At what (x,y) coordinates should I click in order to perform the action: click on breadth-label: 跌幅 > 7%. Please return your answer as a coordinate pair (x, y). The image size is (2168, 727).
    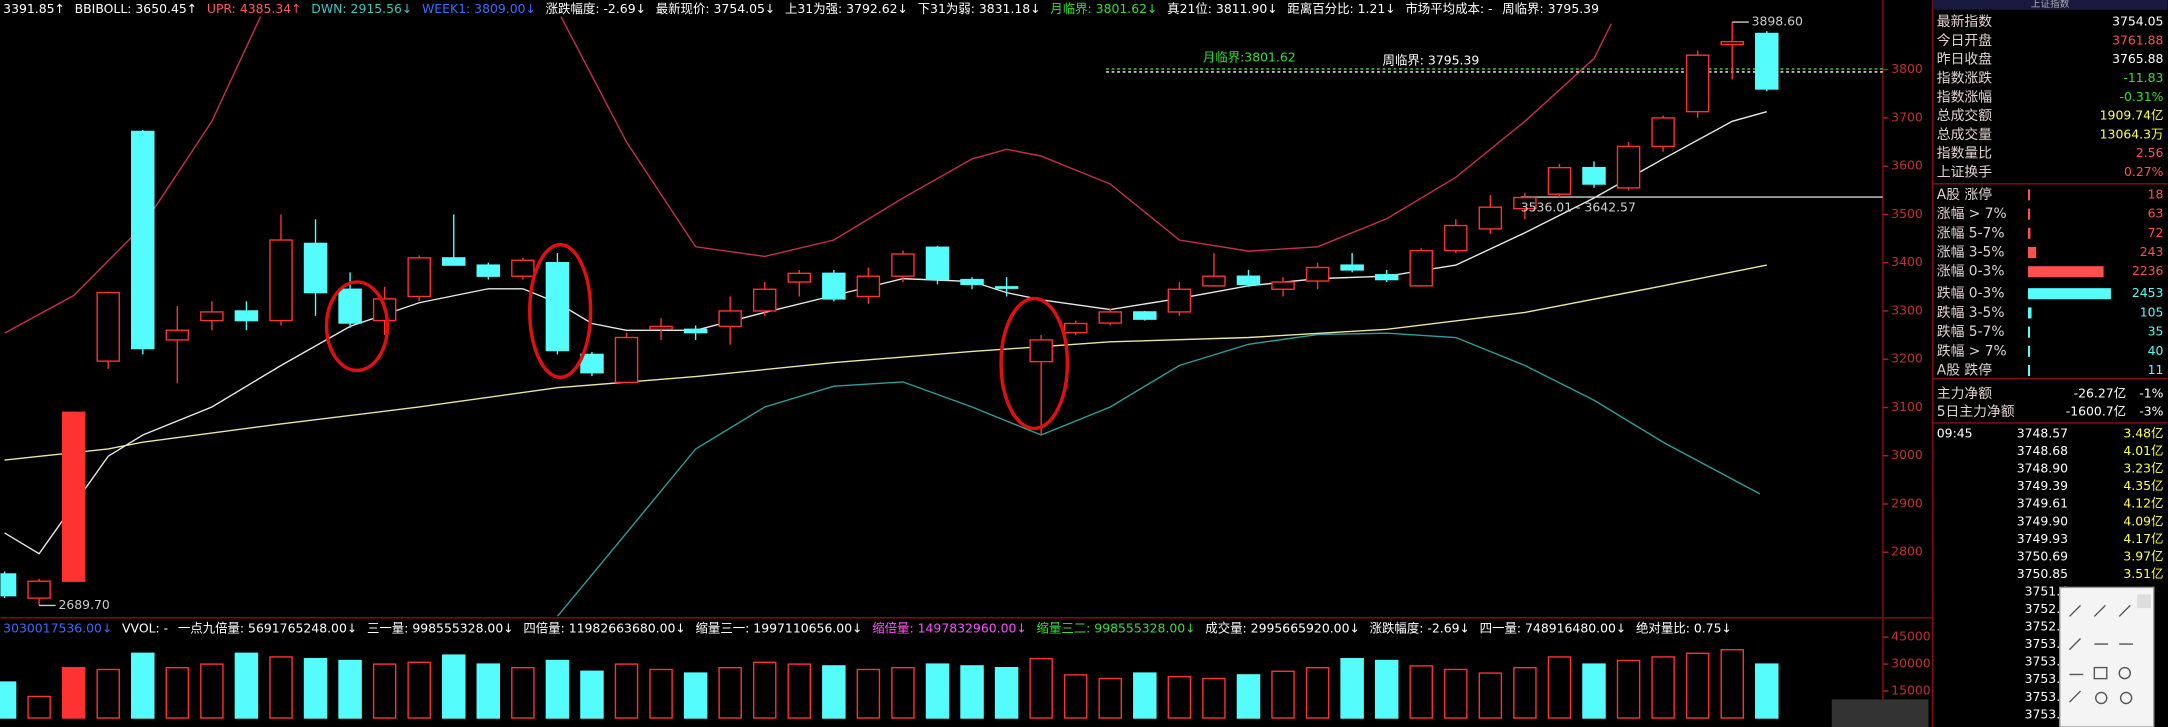
    Looking at the image, I should click on (1972, 351).